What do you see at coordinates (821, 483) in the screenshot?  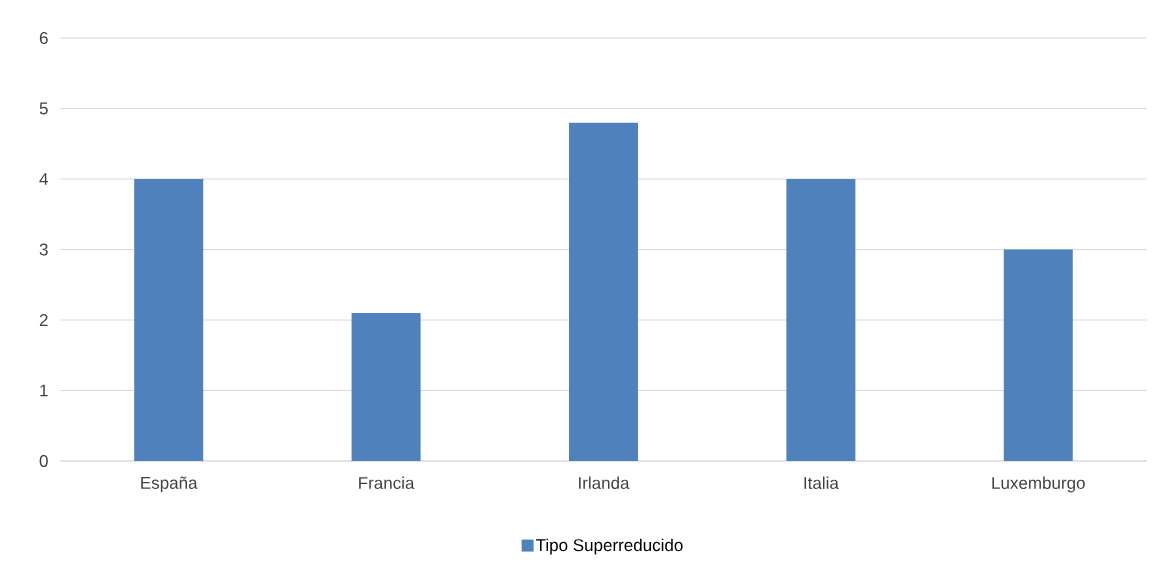 I see `x-tick-label: Italia` at bounding box center [821, 483].